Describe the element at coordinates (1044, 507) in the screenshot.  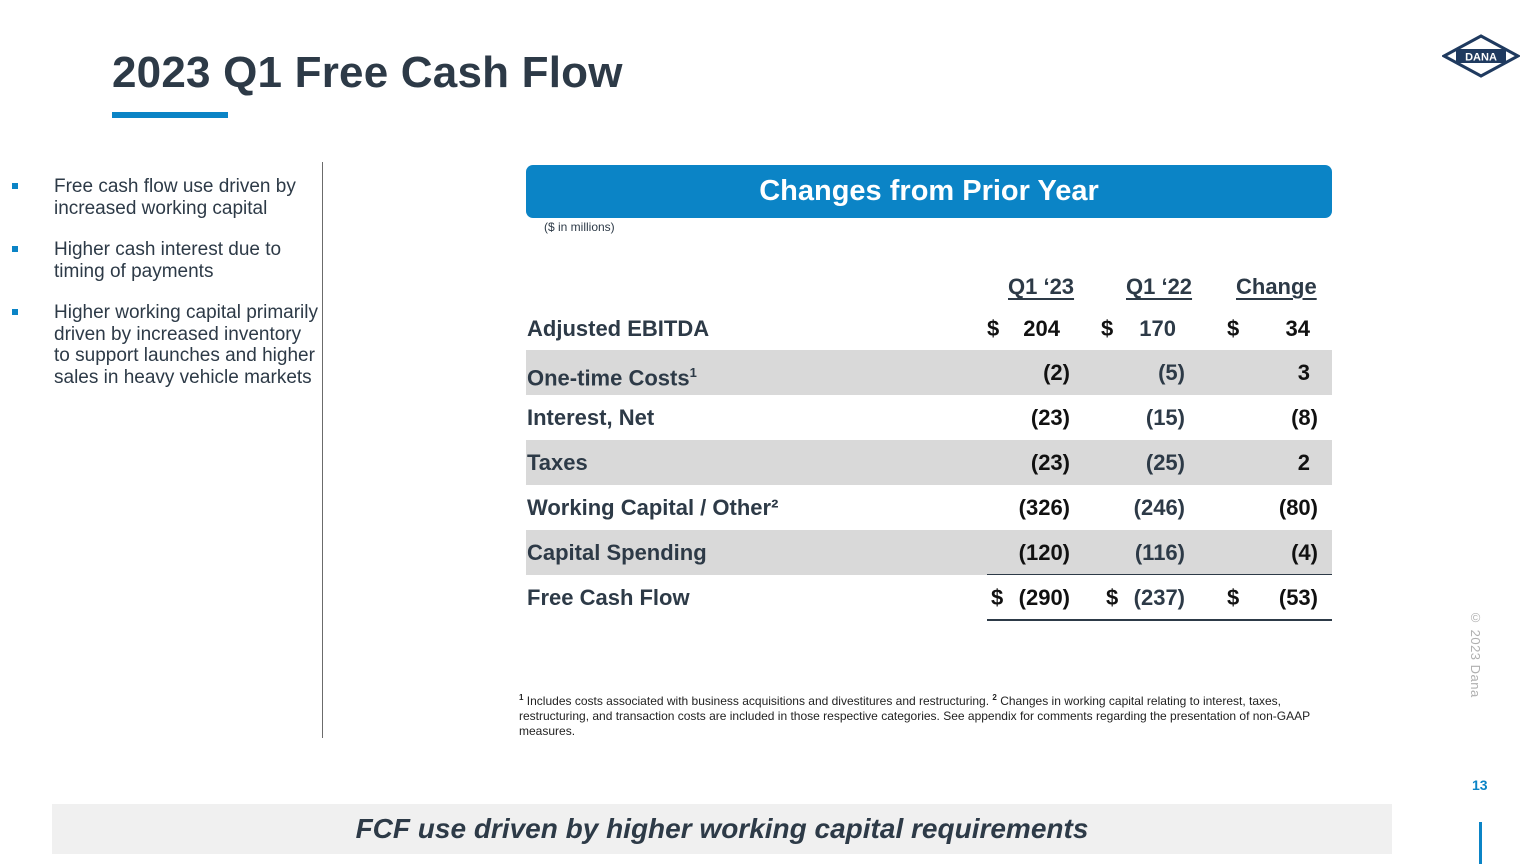
I see `cell-q1-23: (326)` at that location.